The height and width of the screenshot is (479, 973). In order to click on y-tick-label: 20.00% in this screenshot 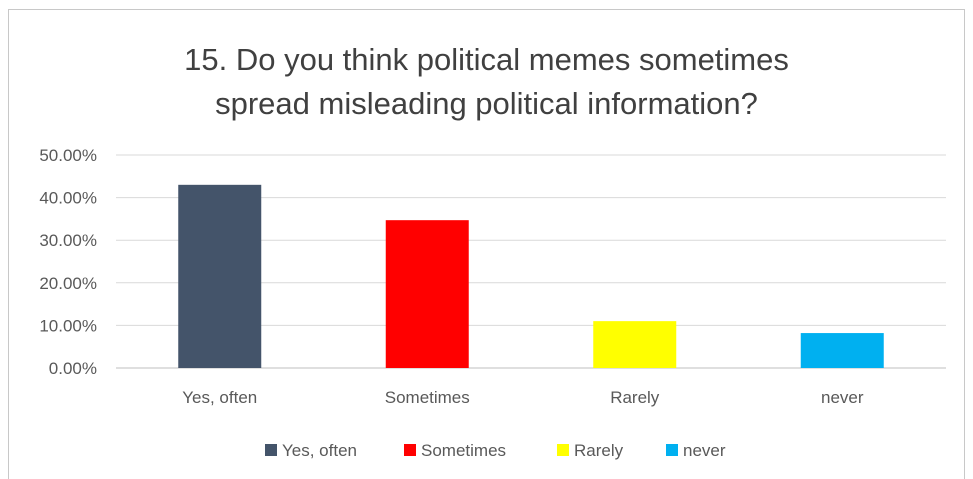, I will do `click(68, 283)`.